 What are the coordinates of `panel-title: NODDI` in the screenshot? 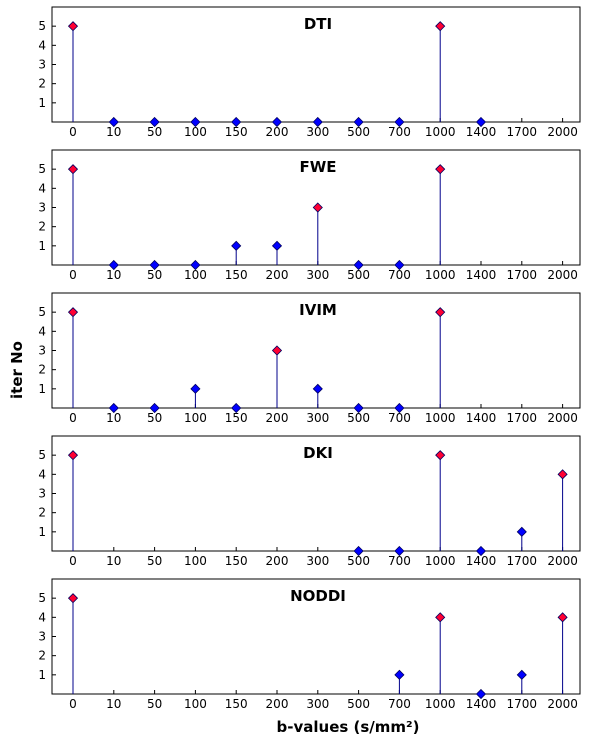 It's located at (318, 596).